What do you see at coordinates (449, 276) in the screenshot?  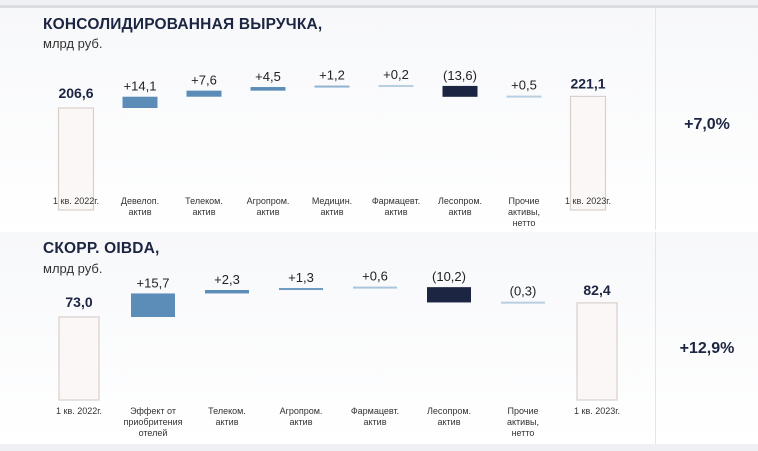 I see `step-value-label: (10,2)` at bounding box center [449, 276].